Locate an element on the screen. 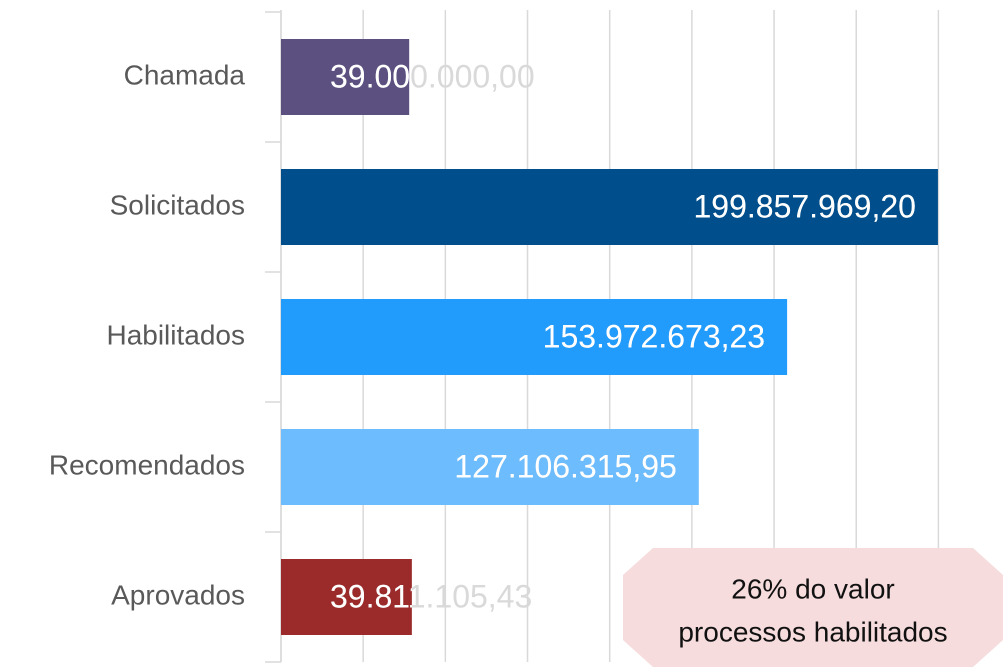 The height and width of the screenshot is (669, 1007). annotation-text: 26% do valor is located at coordinates (812, 588).